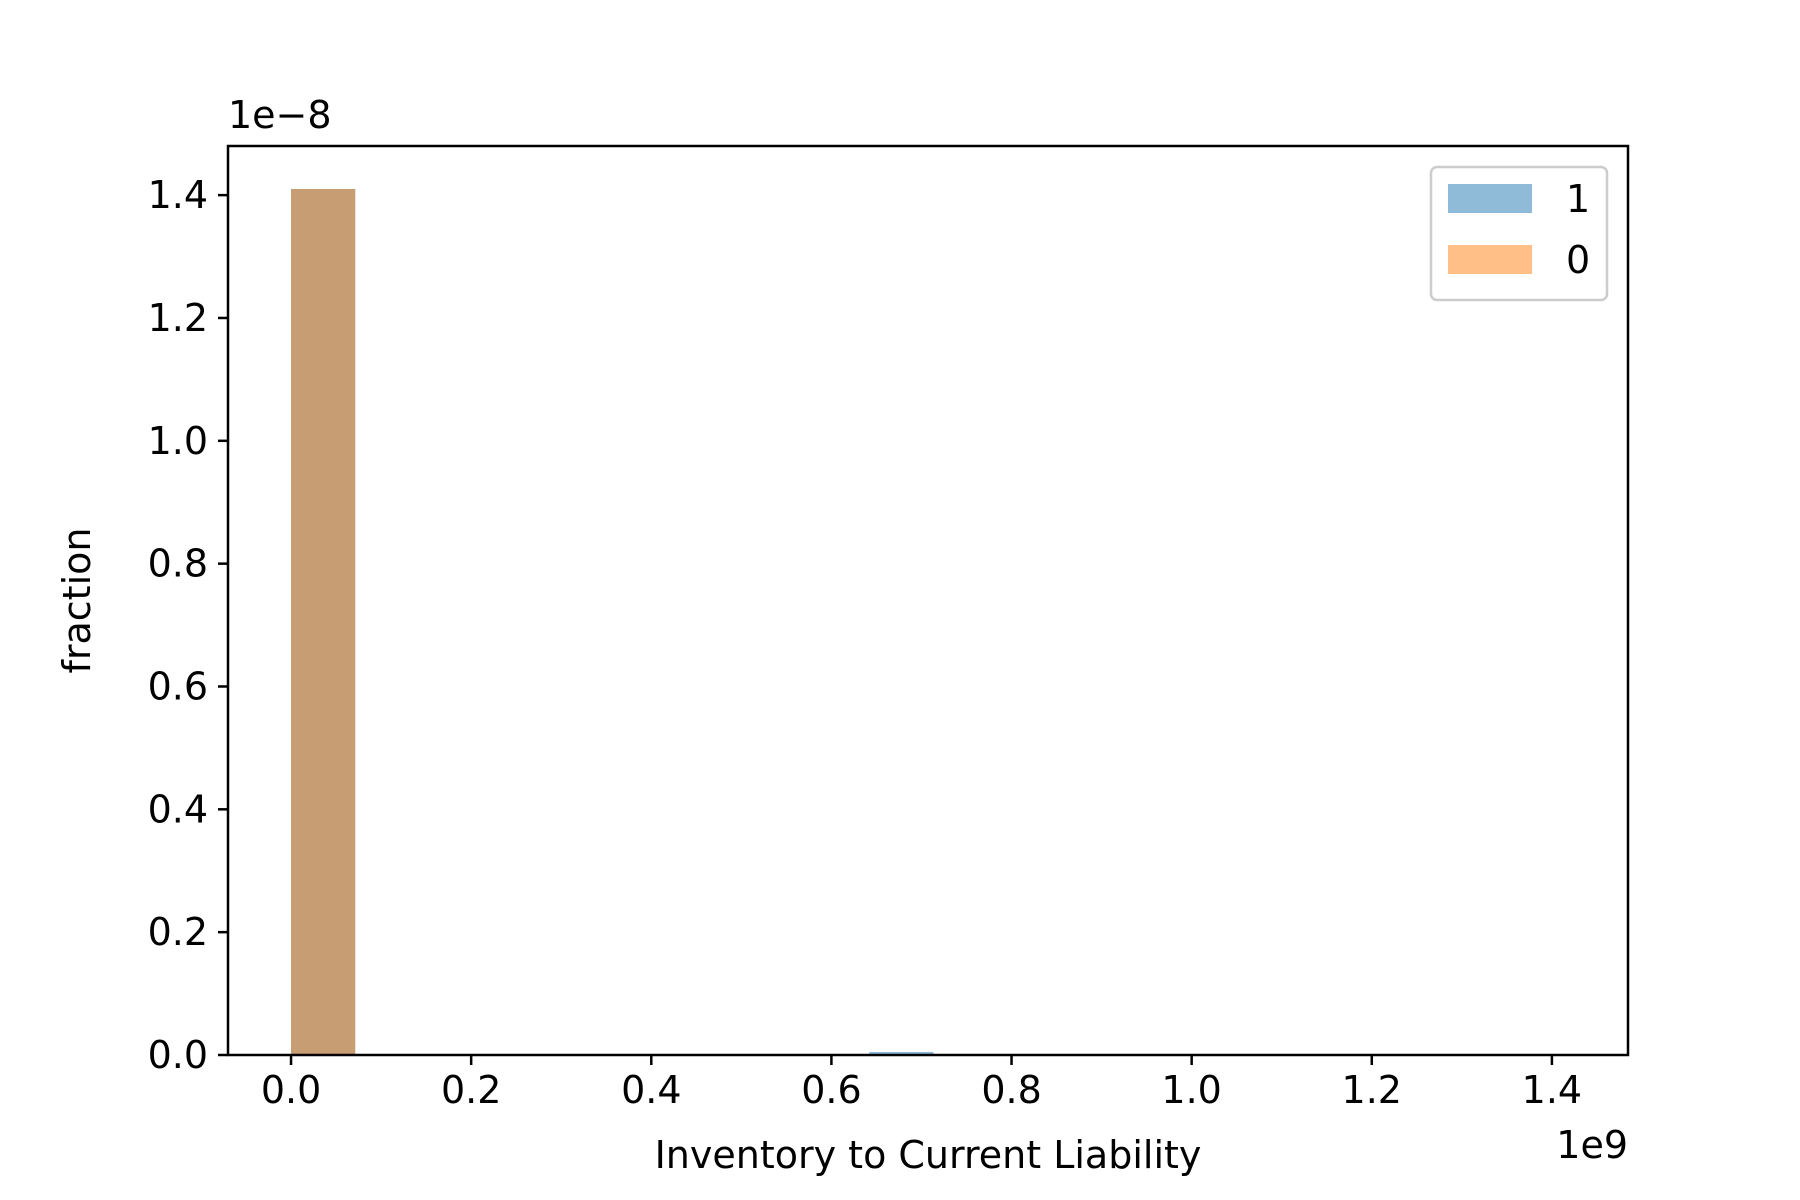 This screenshot has height=1200, width=1800. I want to click on x-tick-label: 1.0, so click(1191, 1090).